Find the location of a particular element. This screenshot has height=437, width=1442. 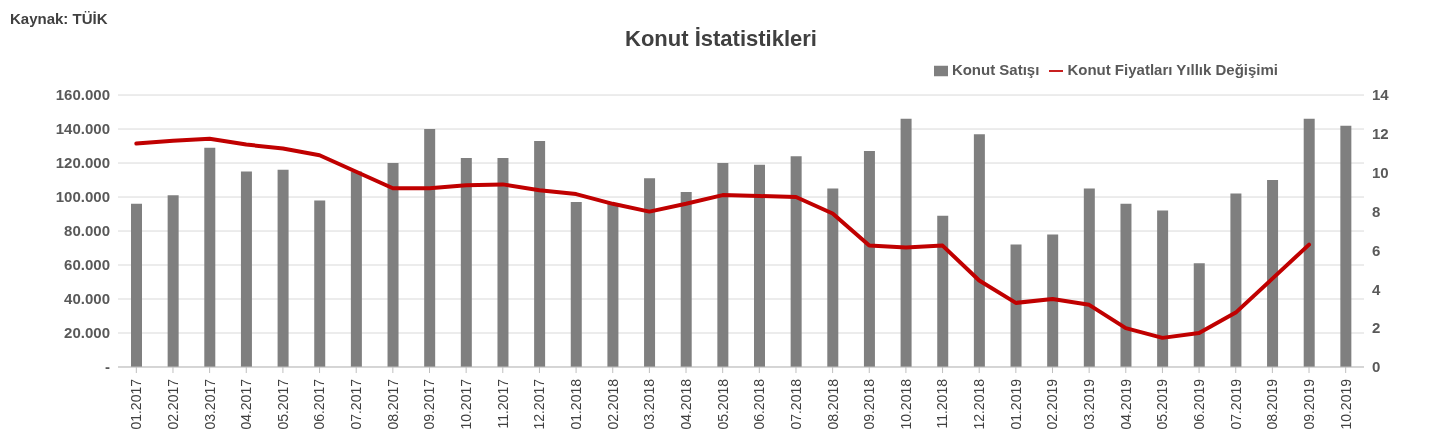

x-tick-label: 01.2017 is located at coordinates (136, 404).